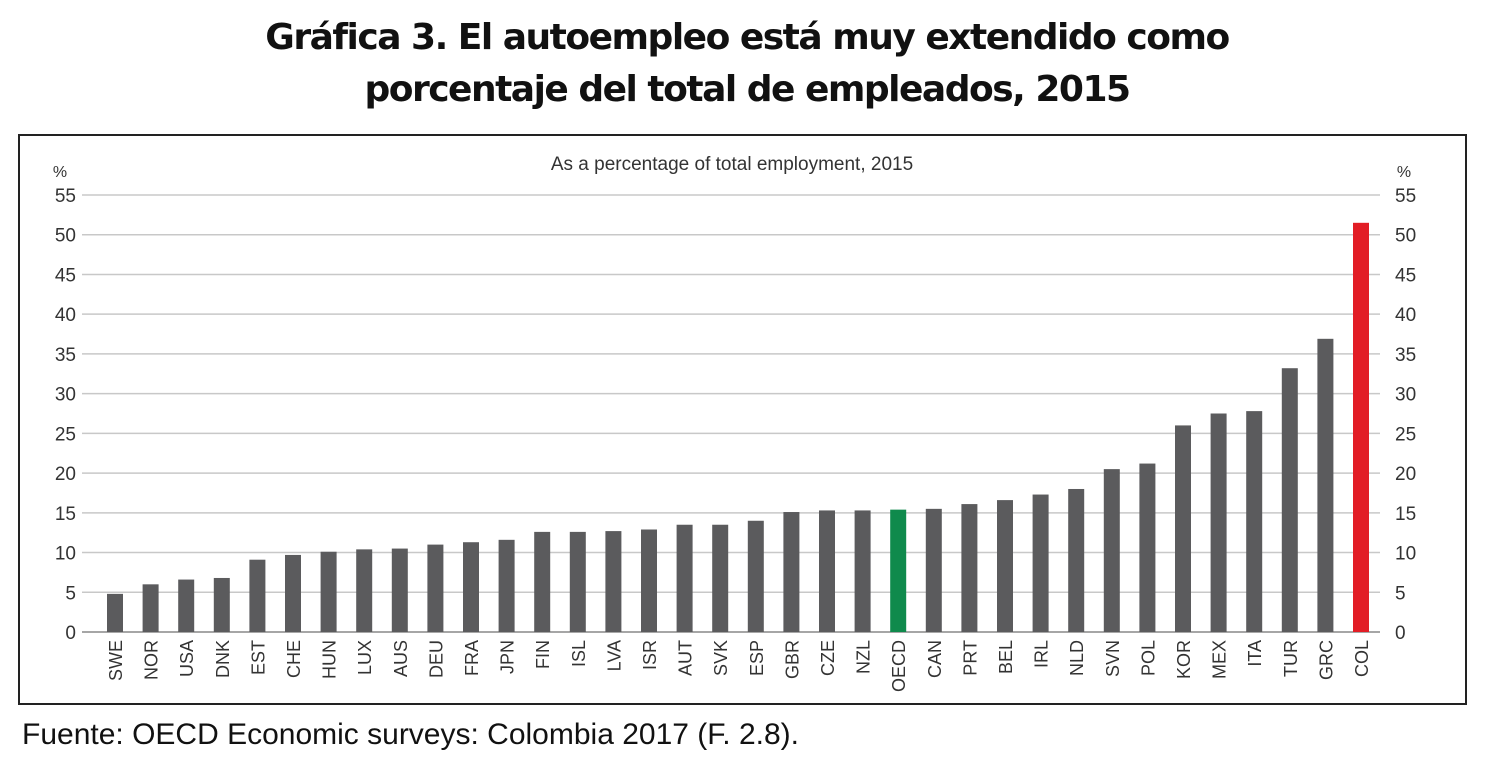 The image size is (1494, 777). I want to click on x-tick-isr: ISR, so click(650, 655).